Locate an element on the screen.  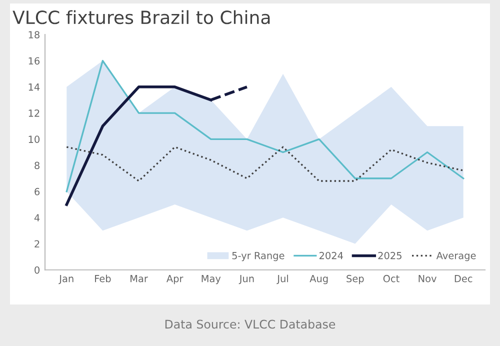
source-note: Data Source: VLCC Database is located at coordinates (250, 324).